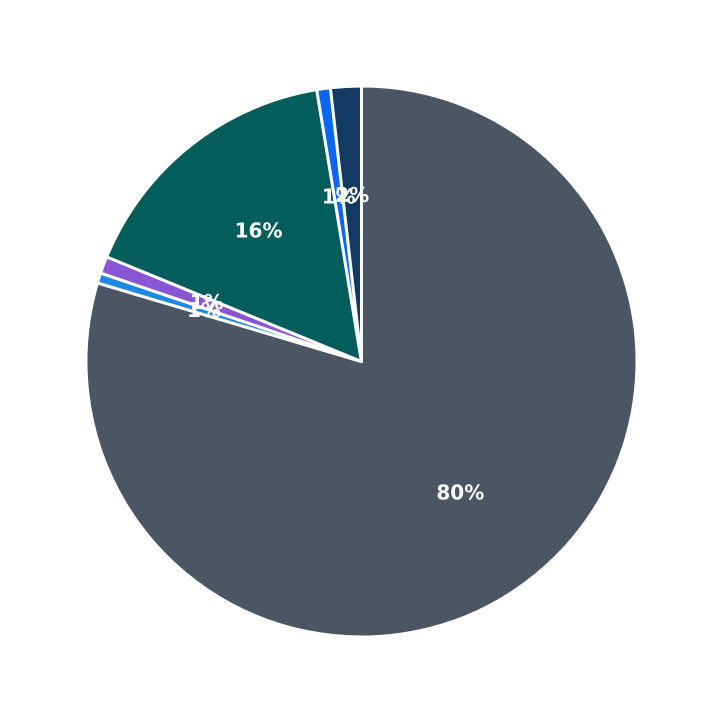 The image size is (723, 723). I want to click on pie-slice-label-3: 16%, so click(259, 231).